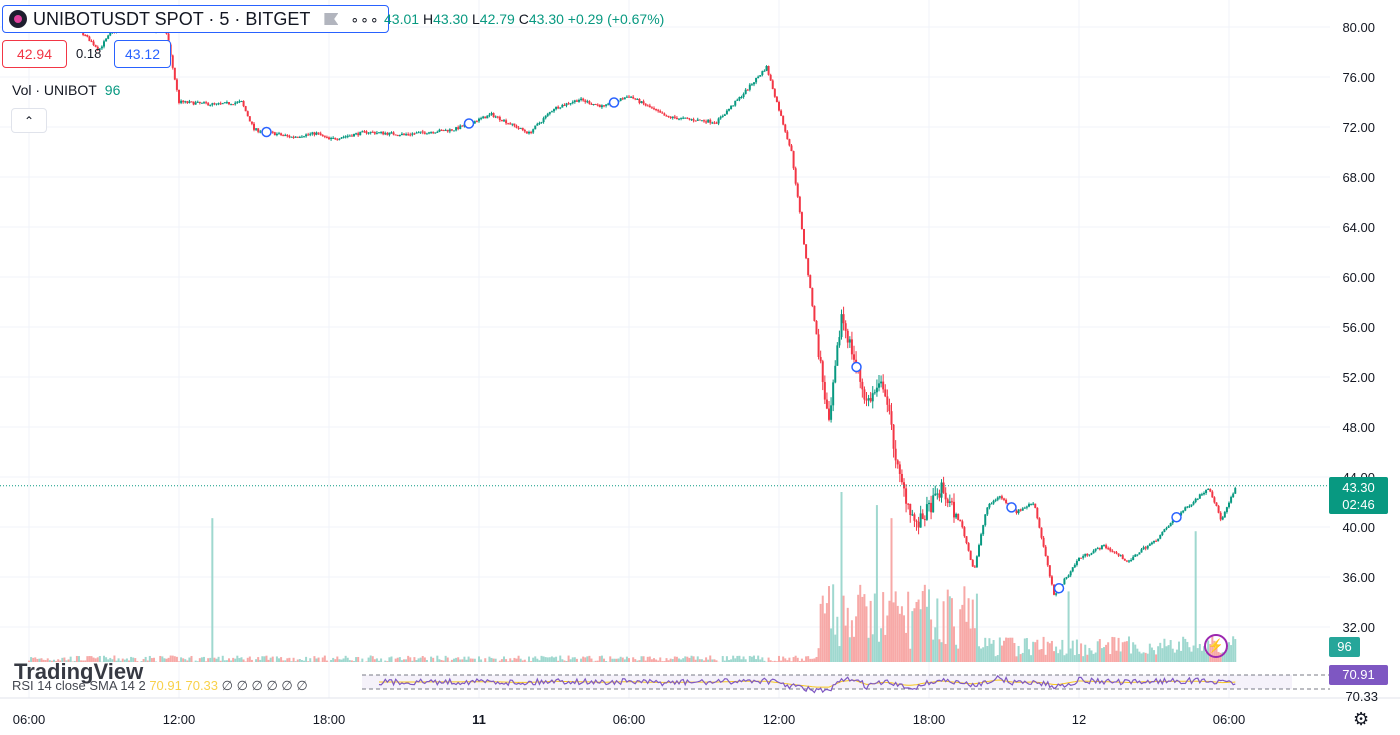 The width and height of the screenshot is (1400, 735). I want to click on price-tick-label: 60.00, so click(1358, 277).